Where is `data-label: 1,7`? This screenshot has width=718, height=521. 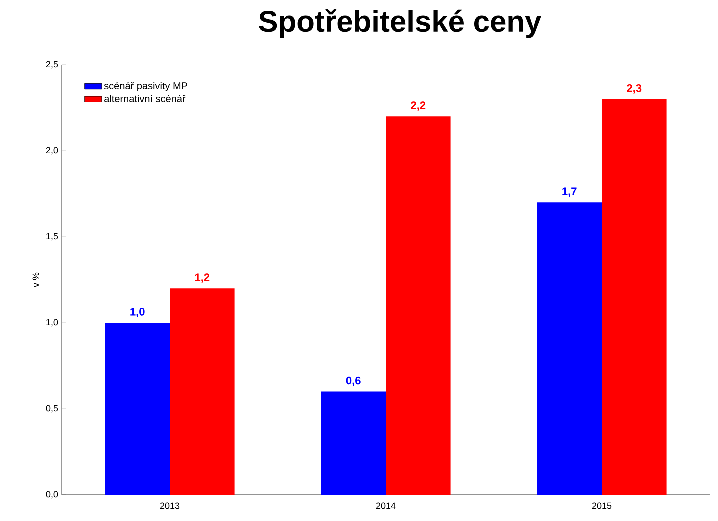
data-label: 1,7 is located at coordinates (569, 193).